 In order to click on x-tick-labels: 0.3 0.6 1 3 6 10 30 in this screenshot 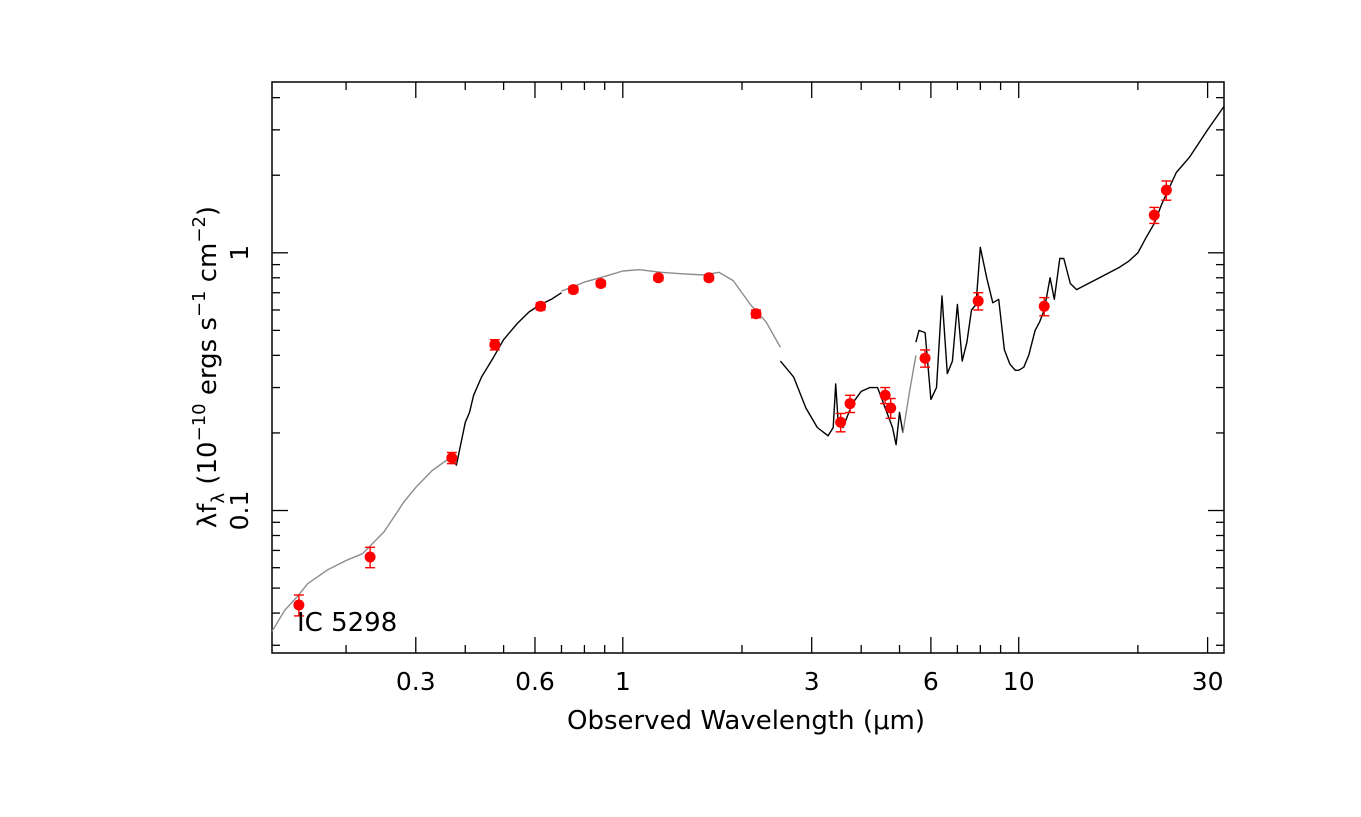, I will do `click(810, 681)`.